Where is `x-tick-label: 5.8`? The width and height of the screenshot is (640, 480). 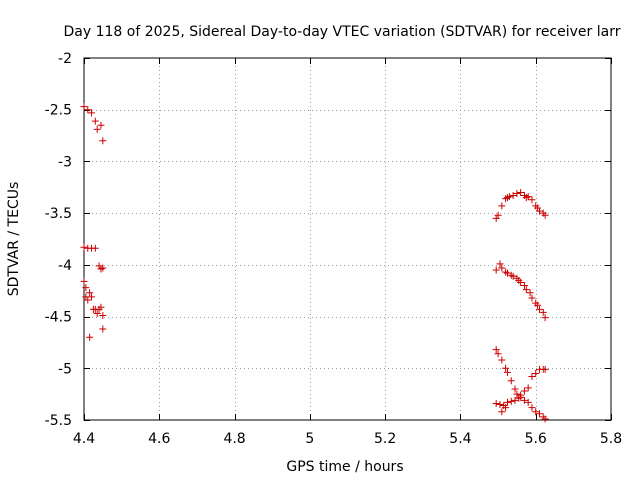 x-tick-label: 5.8 is located at coordinates (611, 439).